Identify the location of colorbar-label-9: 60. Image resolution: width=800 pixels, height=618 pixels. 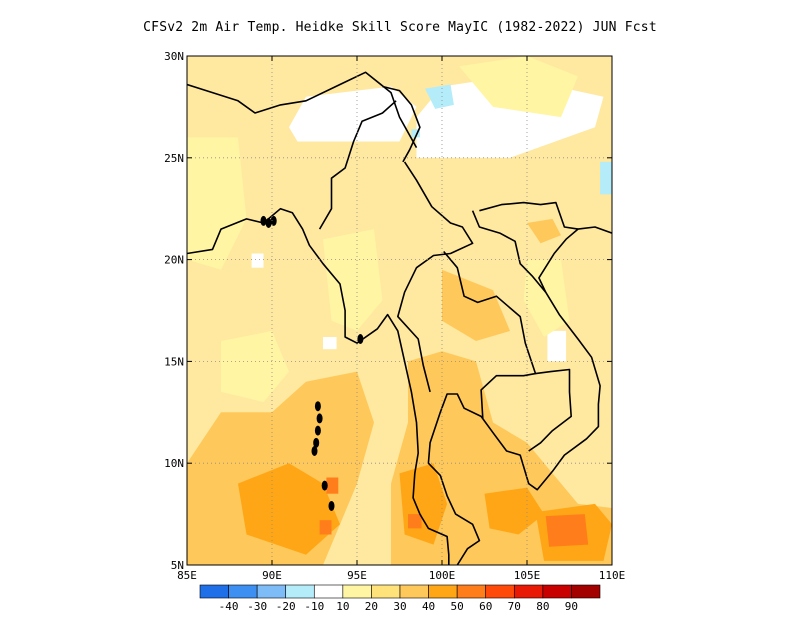
(485, 606).